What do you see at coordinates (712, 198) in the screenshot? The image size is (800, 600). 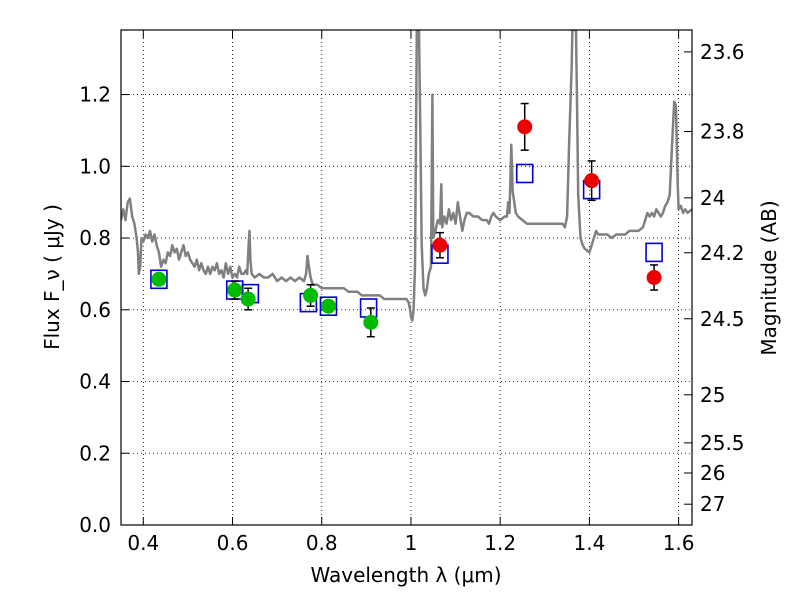 I see `y2-tick-label: 24` at bounding box center [712, 198].